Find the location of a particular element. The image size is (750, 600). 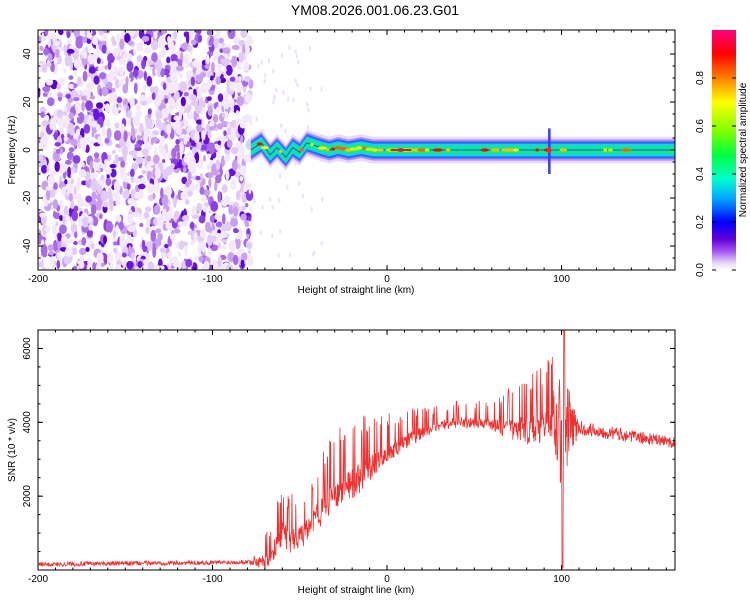

y-tick-label: 4000 is located at coordinates (27, 422).